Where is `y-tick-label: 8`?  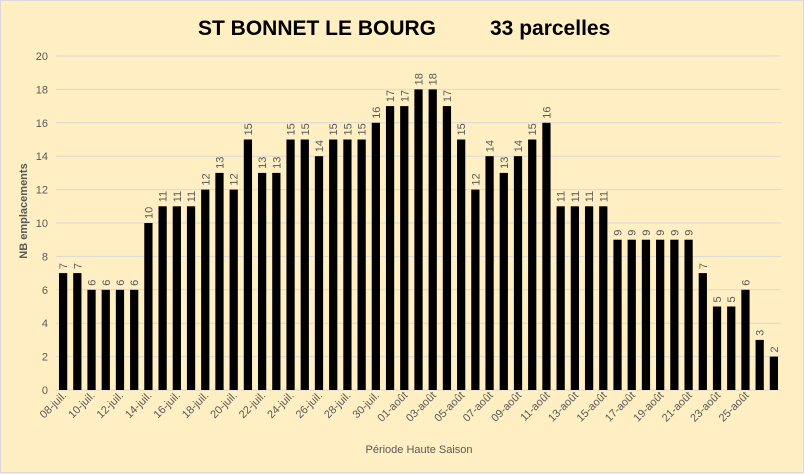
y-tick-label: 8 is located at coordinates (45, 257).